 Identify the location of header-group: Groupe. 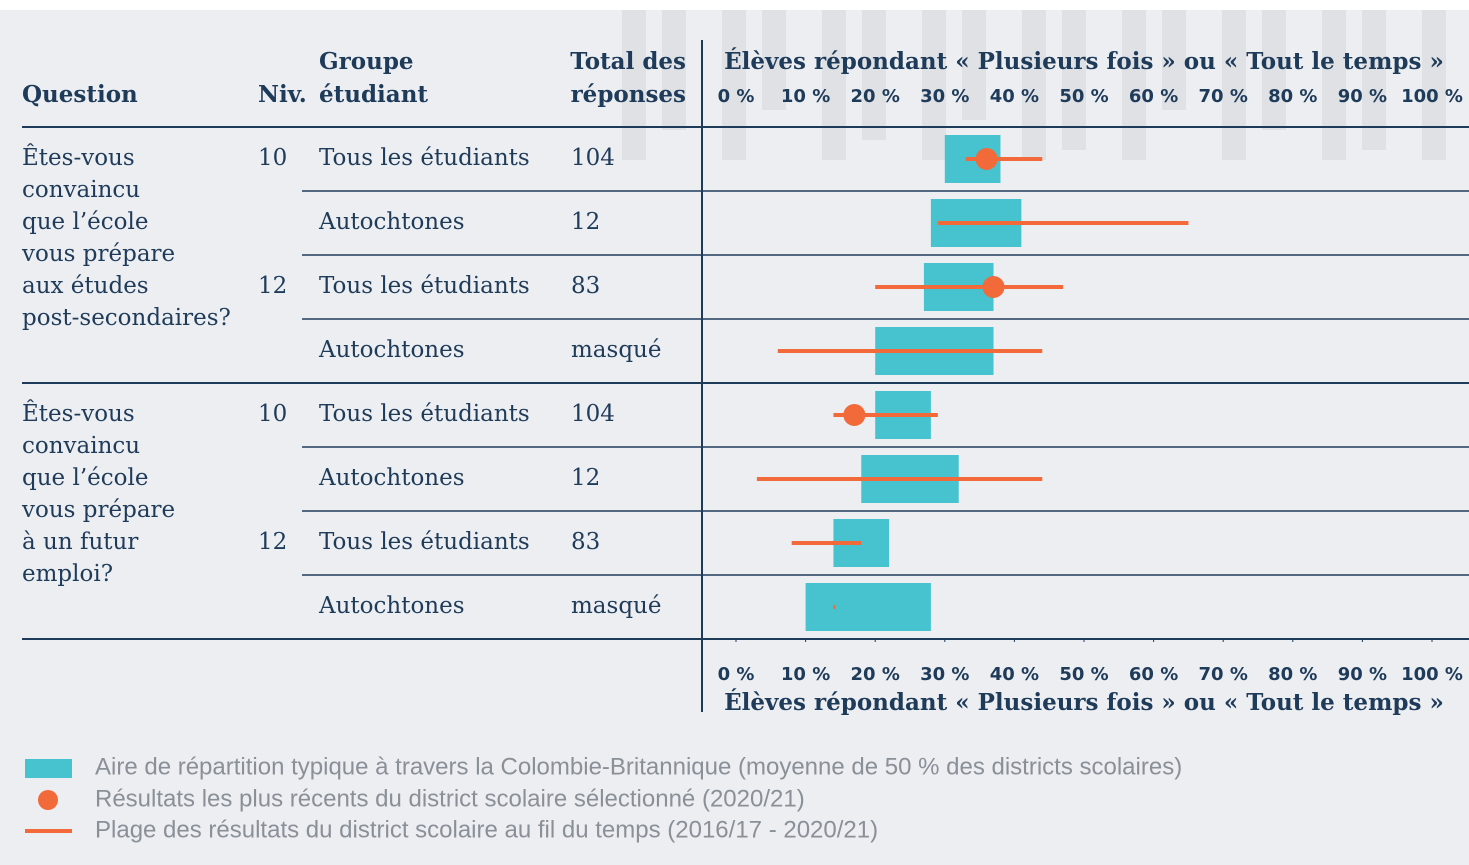
(366, 61).